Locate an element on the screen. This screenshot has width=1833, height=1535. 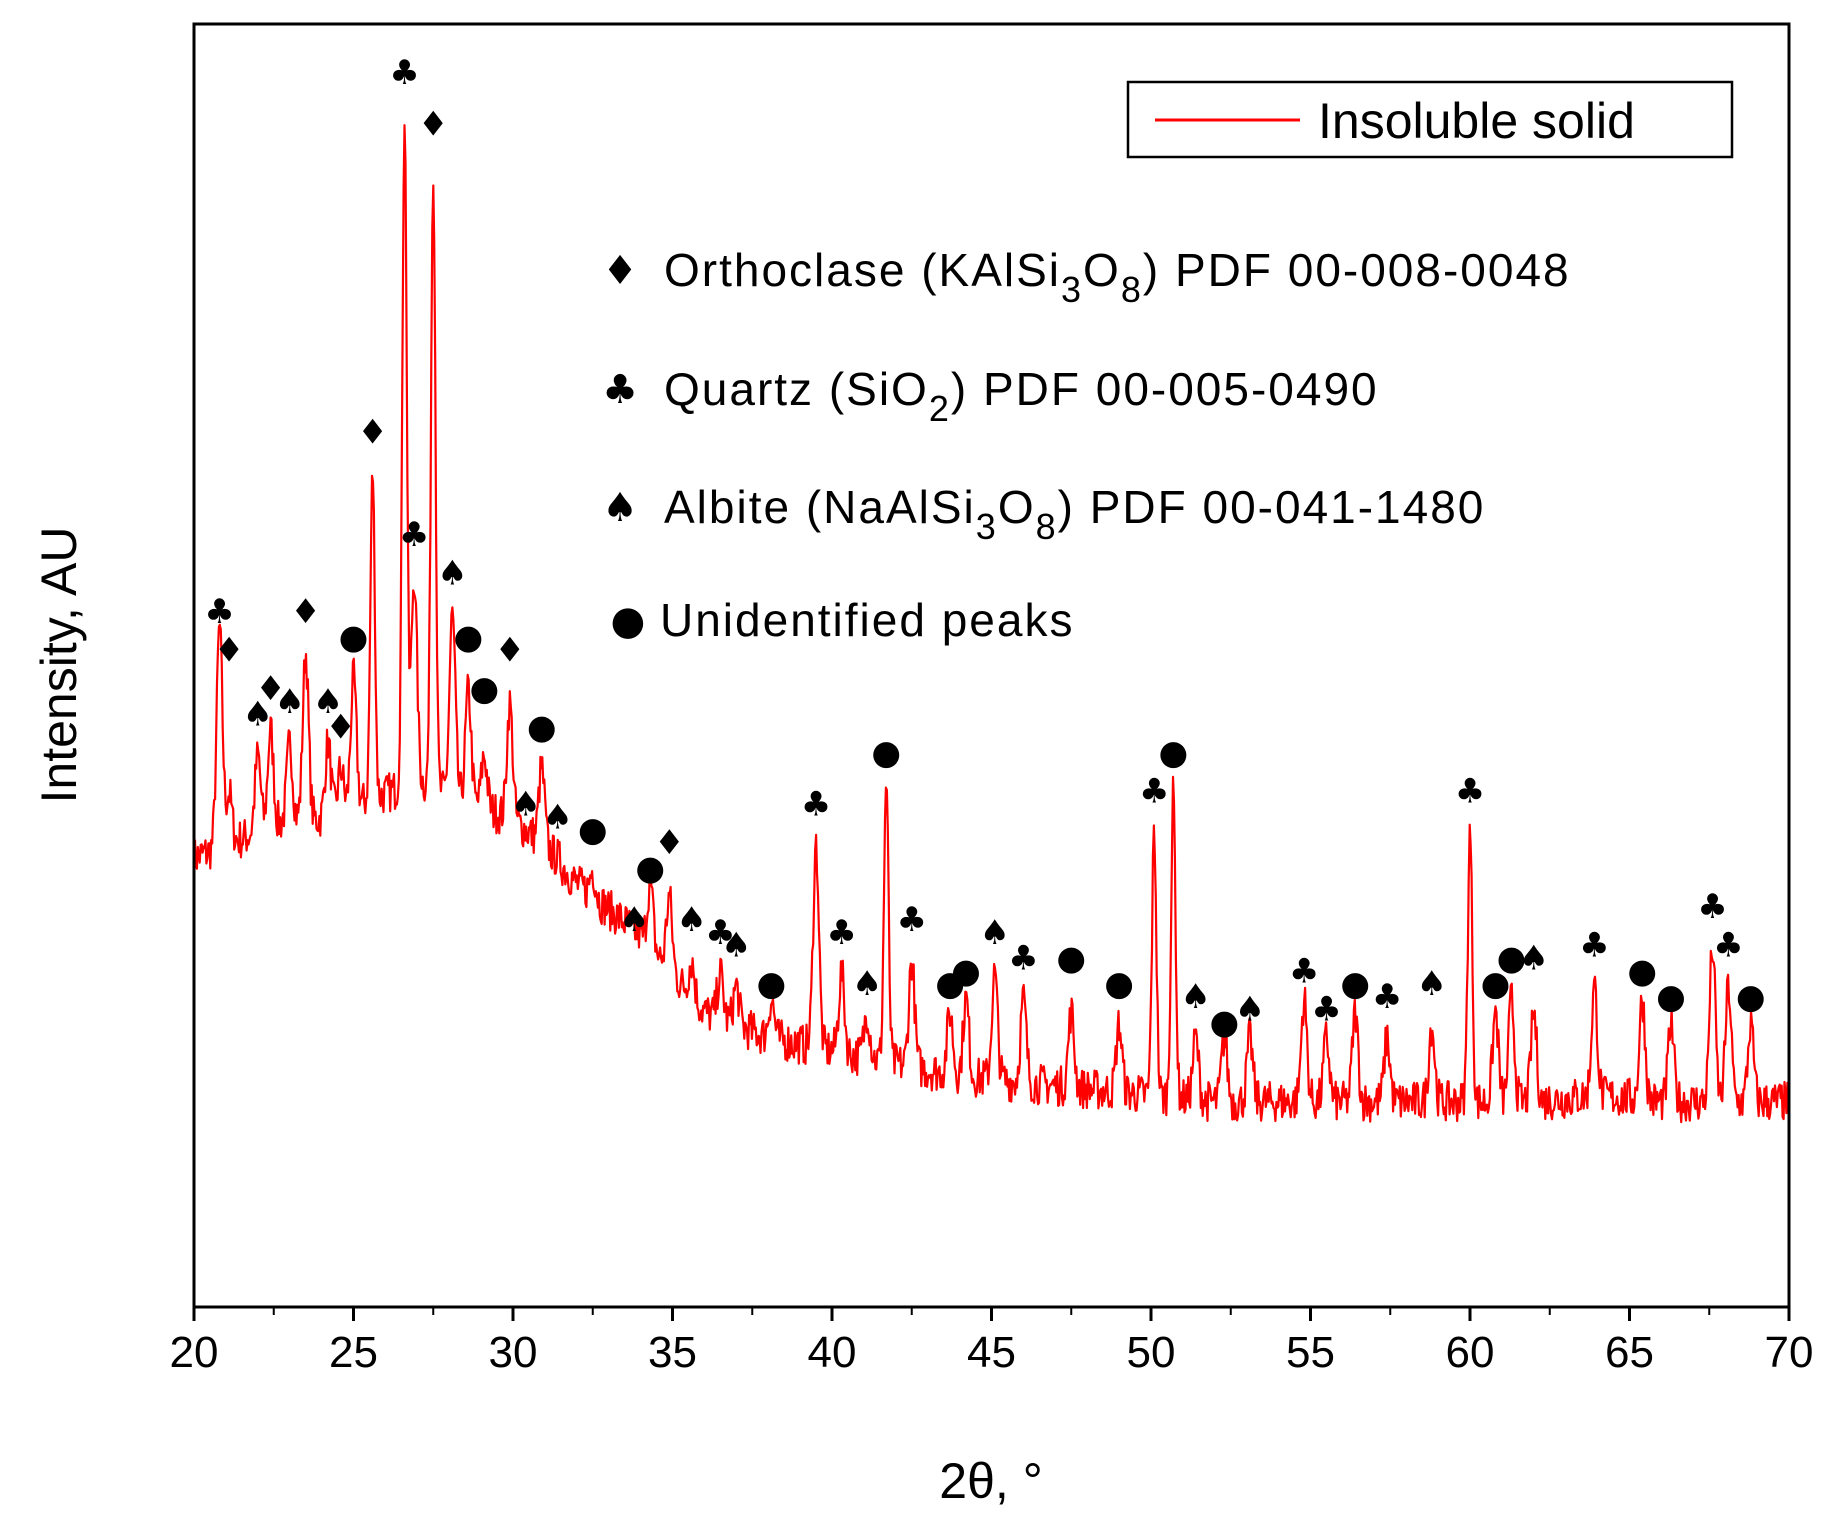
legend: Insoluble solid is located at coordinates (1430, 119).